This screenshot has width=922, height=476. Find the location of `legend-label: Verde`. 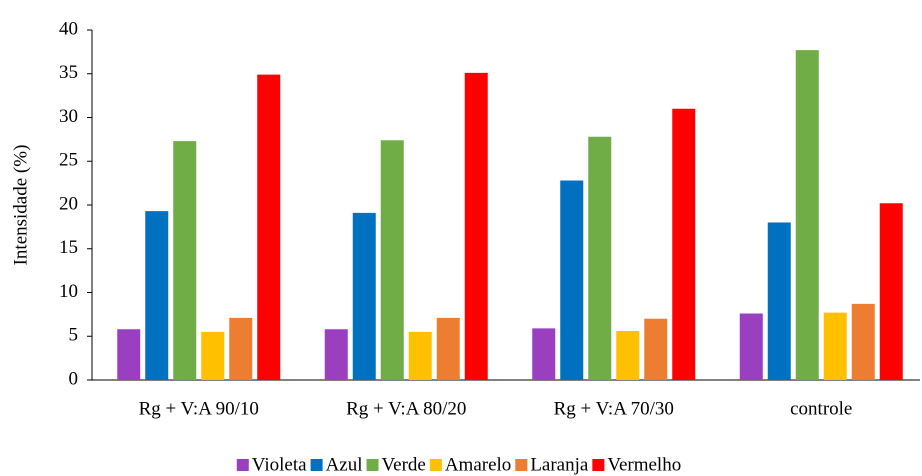

legend-label: Verde is located at coordinates (404, 464).